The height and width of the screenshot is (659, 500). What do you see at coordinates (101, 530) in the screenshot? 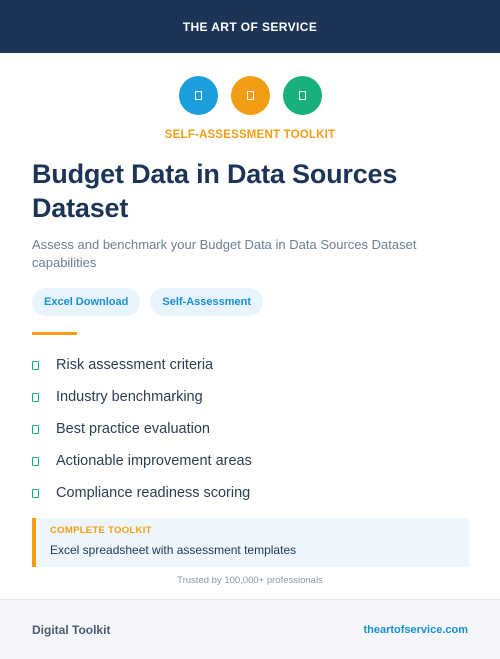
I see `callout-title: COMPLETE TOOLKIT` at bounding box center [101, 530].